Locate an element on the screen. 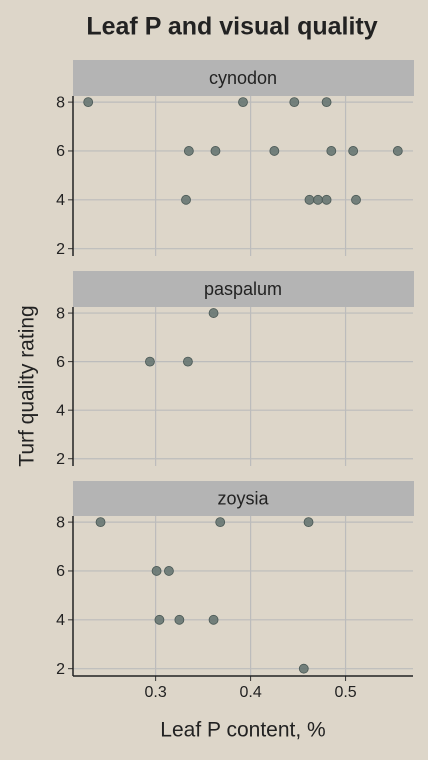  x-tick-label: 0.4 is located at coordinates (250, 692).